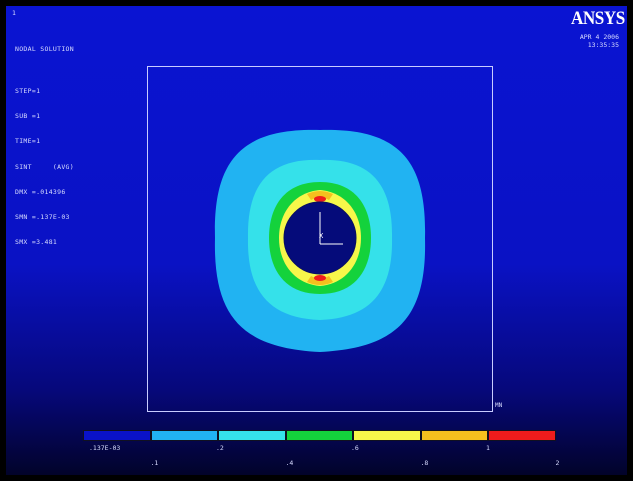  What do you see at coordinates (557, 463) in the screenshot?
I see `legend-label-bottom: 2` at bounding box center [557, 463].